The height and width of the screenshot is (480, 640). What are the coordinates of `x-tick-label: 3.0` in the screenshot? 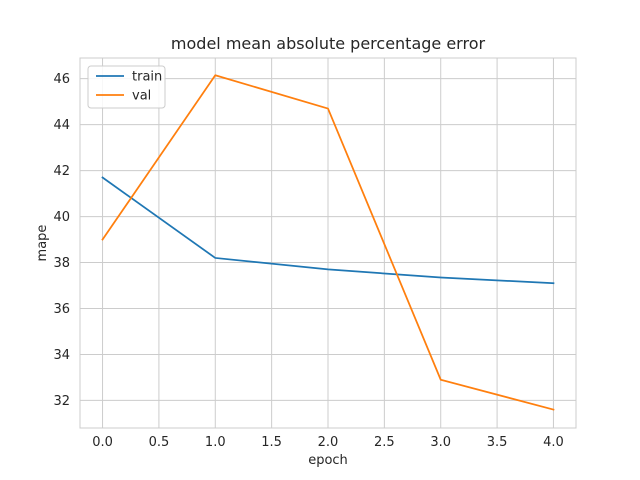 It's located at (440, 442).